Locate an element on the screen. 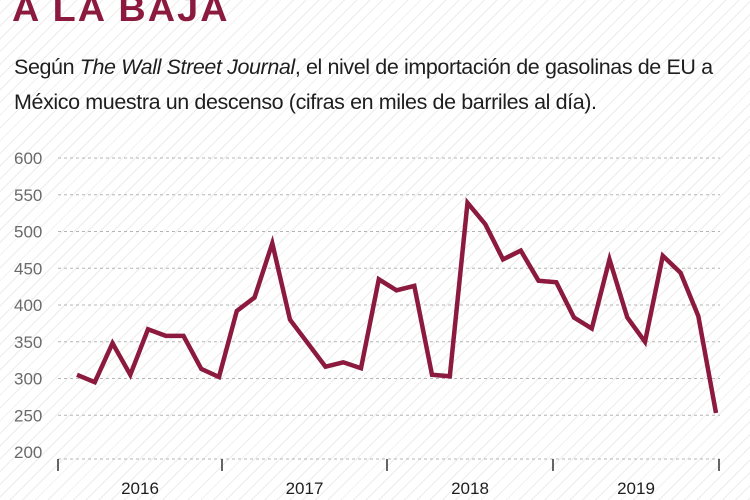 This screenshot has width=750, height=500. y-axis-tick-labels: 600 550 500 450 400 350 300 250 200 is located at coordinates (28, 305).